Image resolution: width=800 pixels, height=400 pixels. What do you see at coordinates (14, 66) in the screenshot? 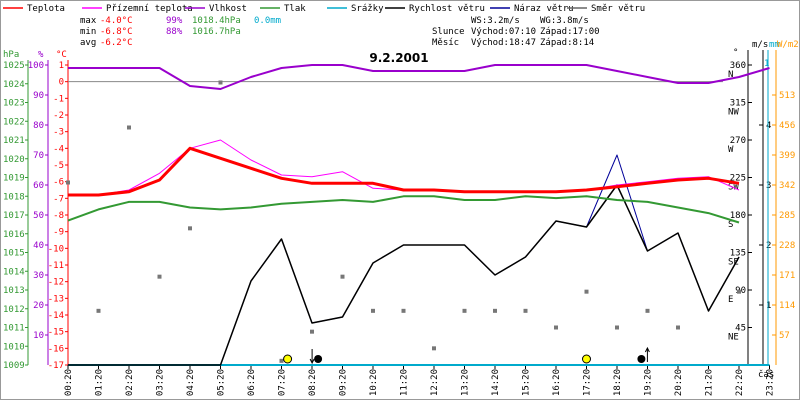
I see `hpa-tick-label: 1025` at bounding box center [14, 66].